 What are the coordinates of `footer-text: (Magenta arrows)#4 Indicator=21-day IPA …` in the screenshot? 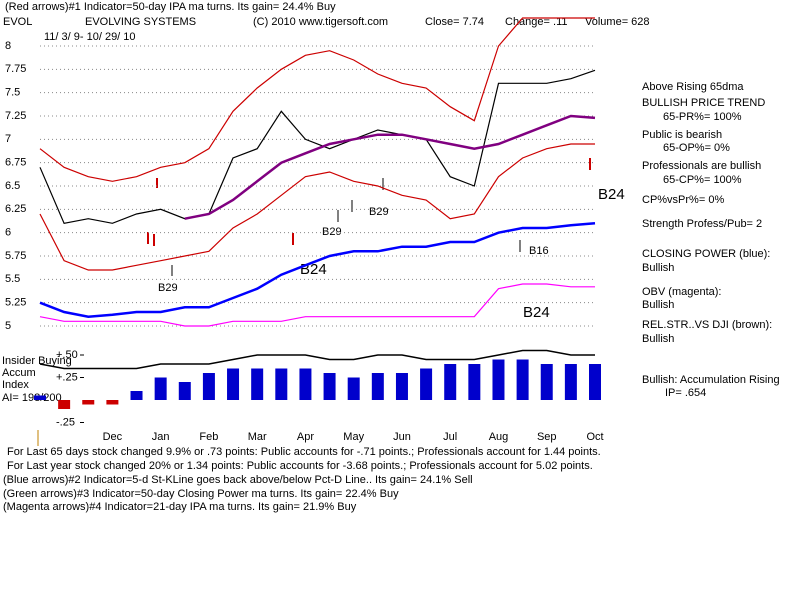 It's located at (180, 507).